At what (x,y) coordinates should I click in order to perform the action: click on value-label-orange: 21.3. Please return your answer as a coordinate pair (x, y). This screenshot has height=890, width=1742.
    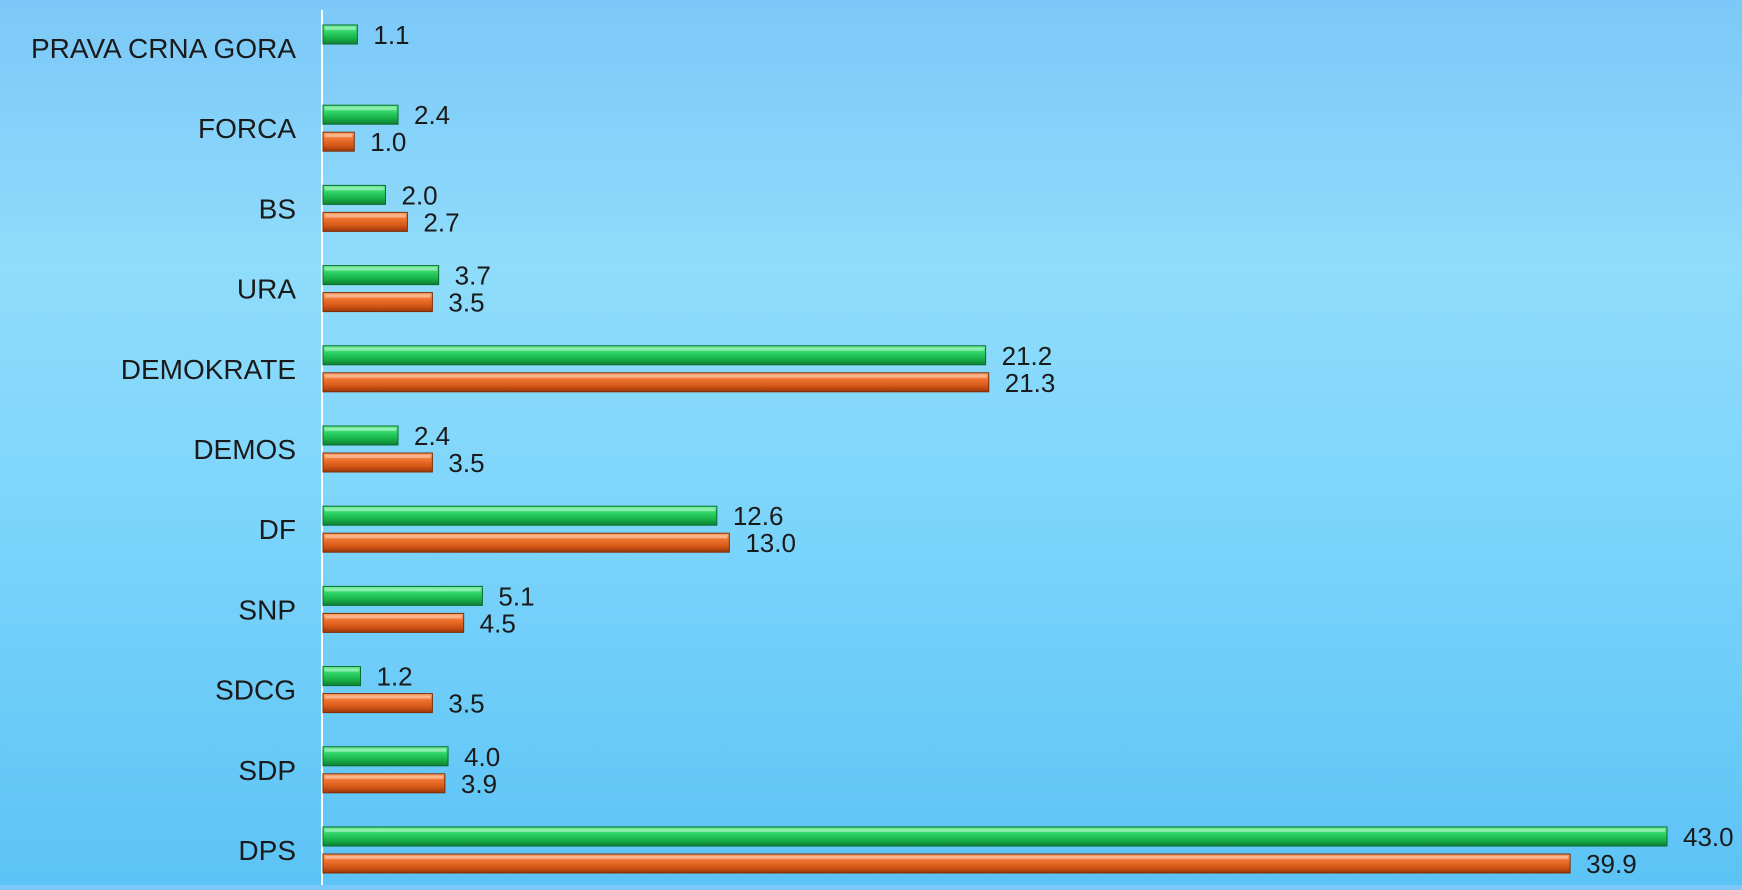
    Looking at the image, I should click on (1030, 383).